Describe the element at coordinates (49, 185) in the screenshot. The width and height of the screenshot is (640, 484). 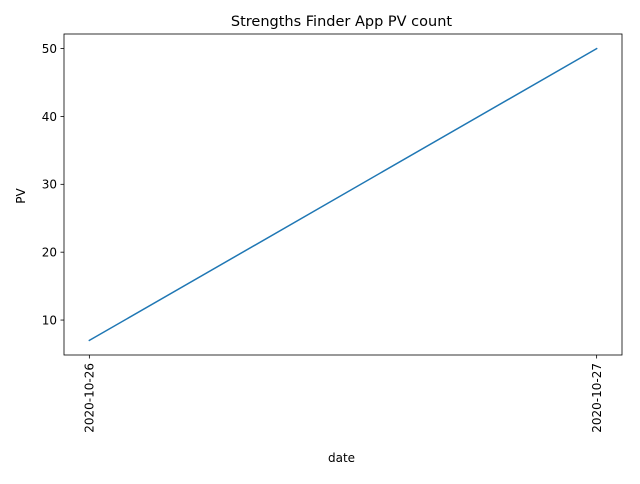
I see `y-tick-label: 30` at that location.